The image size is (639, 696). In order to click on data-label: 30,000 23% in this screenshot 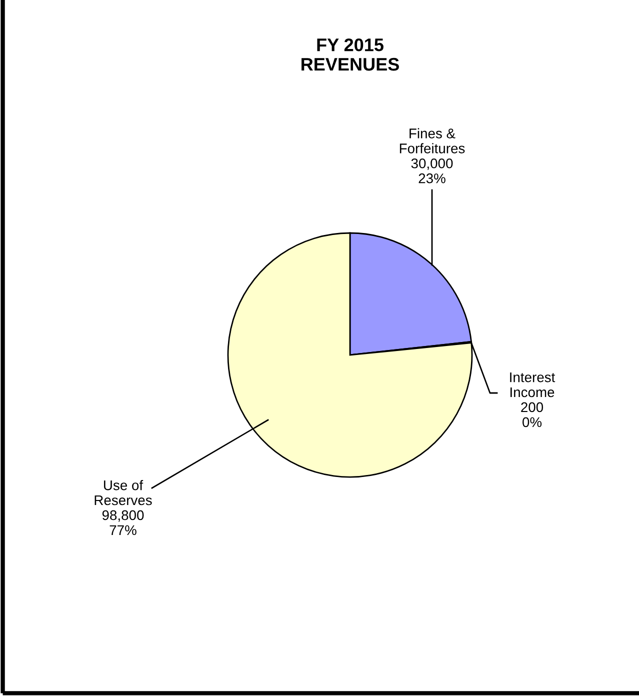, I will do `click(432, 171)`.